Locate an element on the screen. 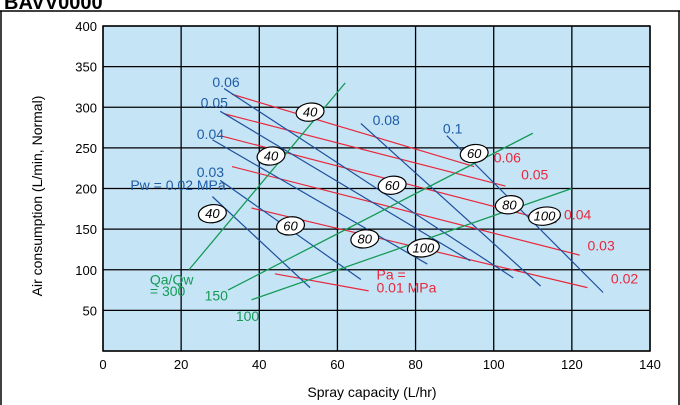  ratio-series-label: = 300 is located at coordinates (168, 291).